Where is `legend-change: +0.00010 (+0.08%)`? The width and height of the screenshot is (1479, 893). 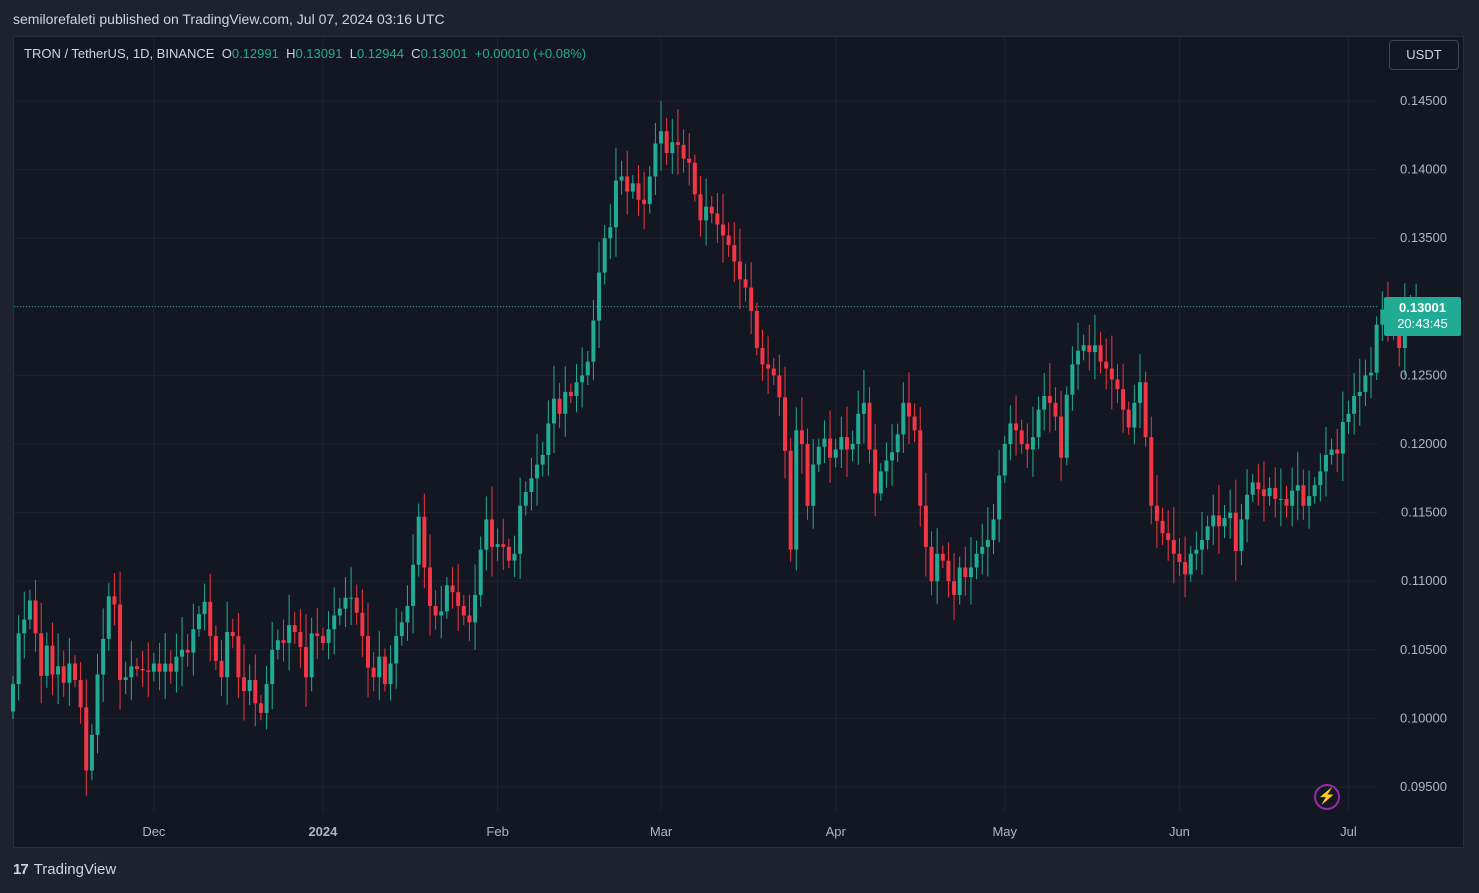
legend-change: +0.00010 (+0.08%) is located at coordinates (530, 53).